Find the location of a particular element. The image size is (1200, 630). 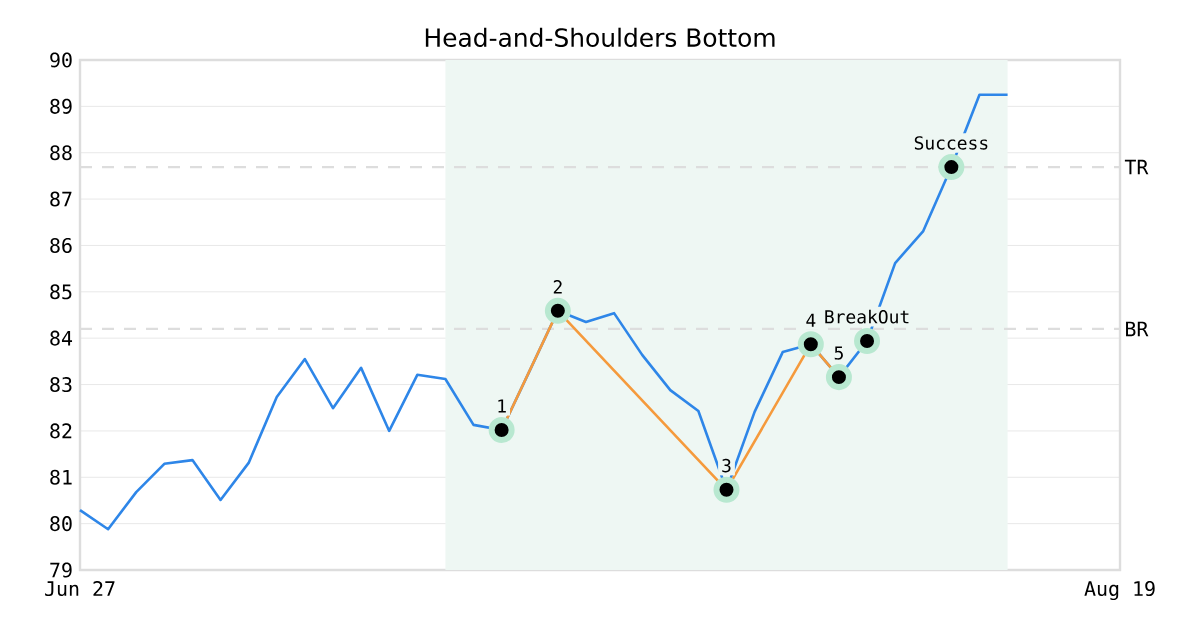

y-tick-label: 82 is located at coordinates (61, 431).